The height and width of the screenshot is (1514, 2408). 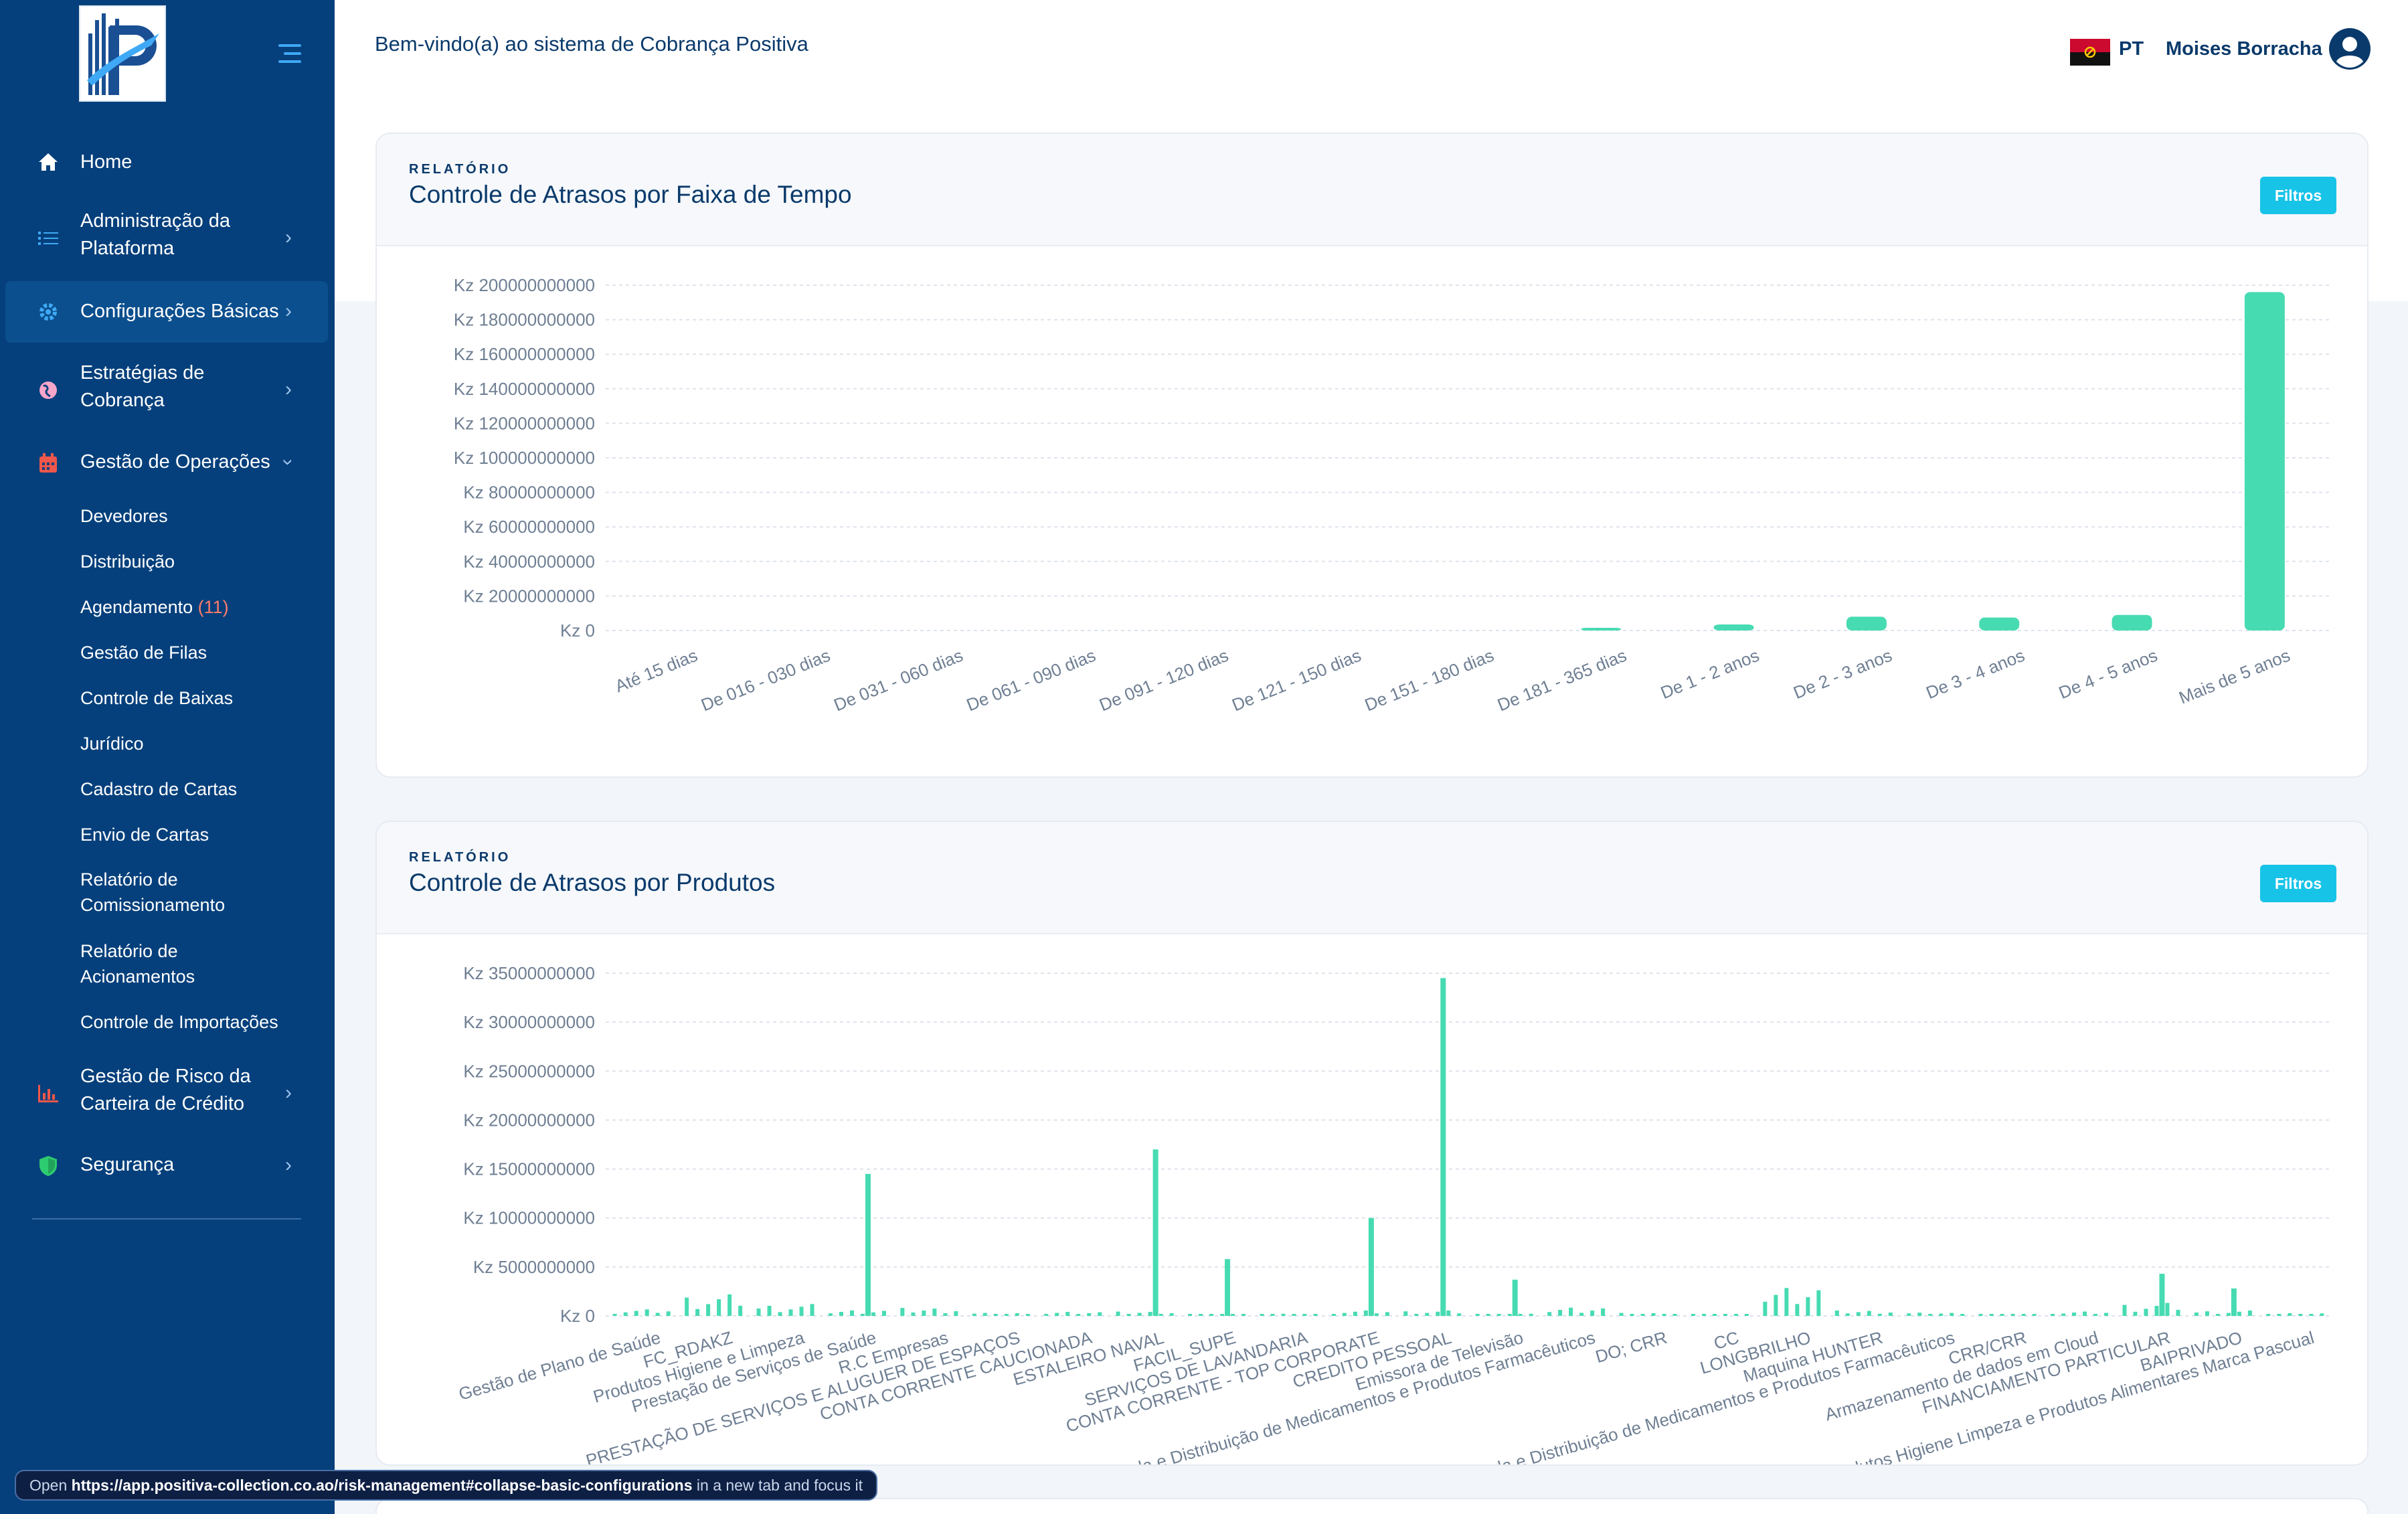 I want to click on sidebar-subitem-devedores: Devedores, so click(x=124, y=516).